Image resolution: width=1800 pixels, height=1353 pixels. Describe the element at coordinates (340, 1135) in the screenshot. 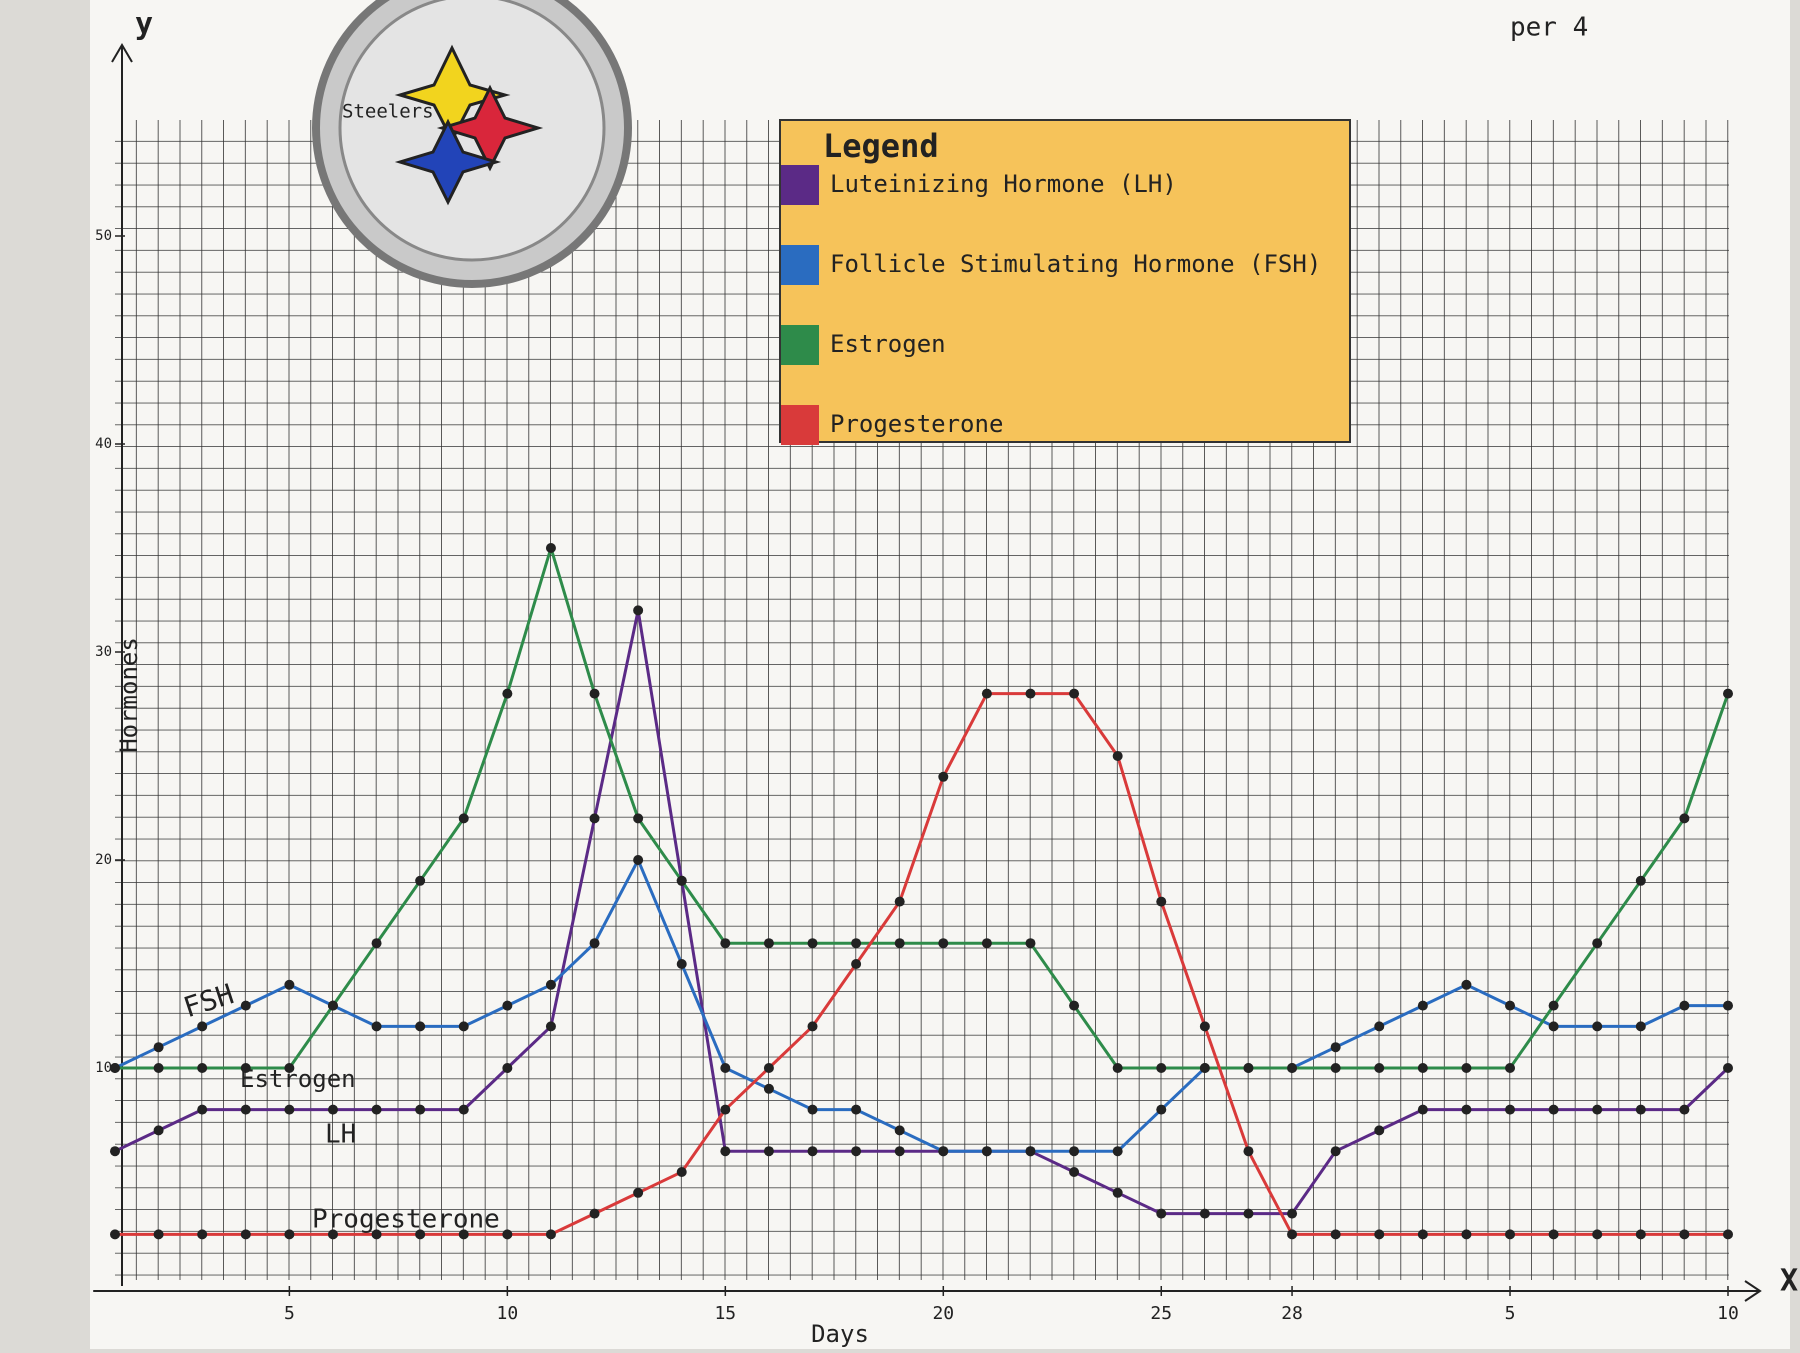

I see `annotation: LH` at that location.